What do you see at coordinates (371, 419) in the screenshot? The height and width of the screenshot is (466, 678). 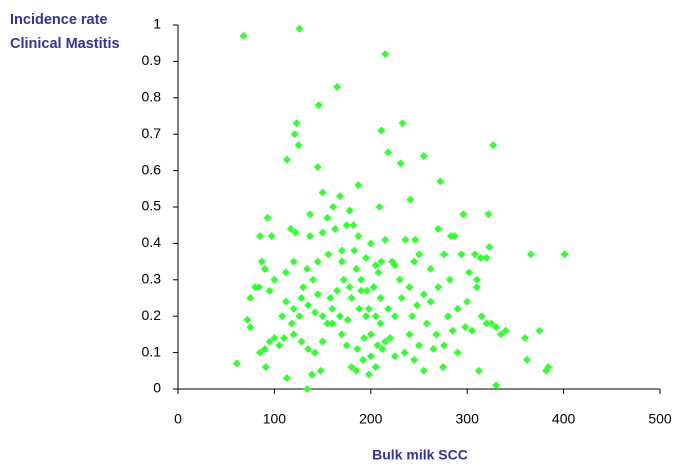 I see `x-tick-label: 200` at bounding box center [371, 419].